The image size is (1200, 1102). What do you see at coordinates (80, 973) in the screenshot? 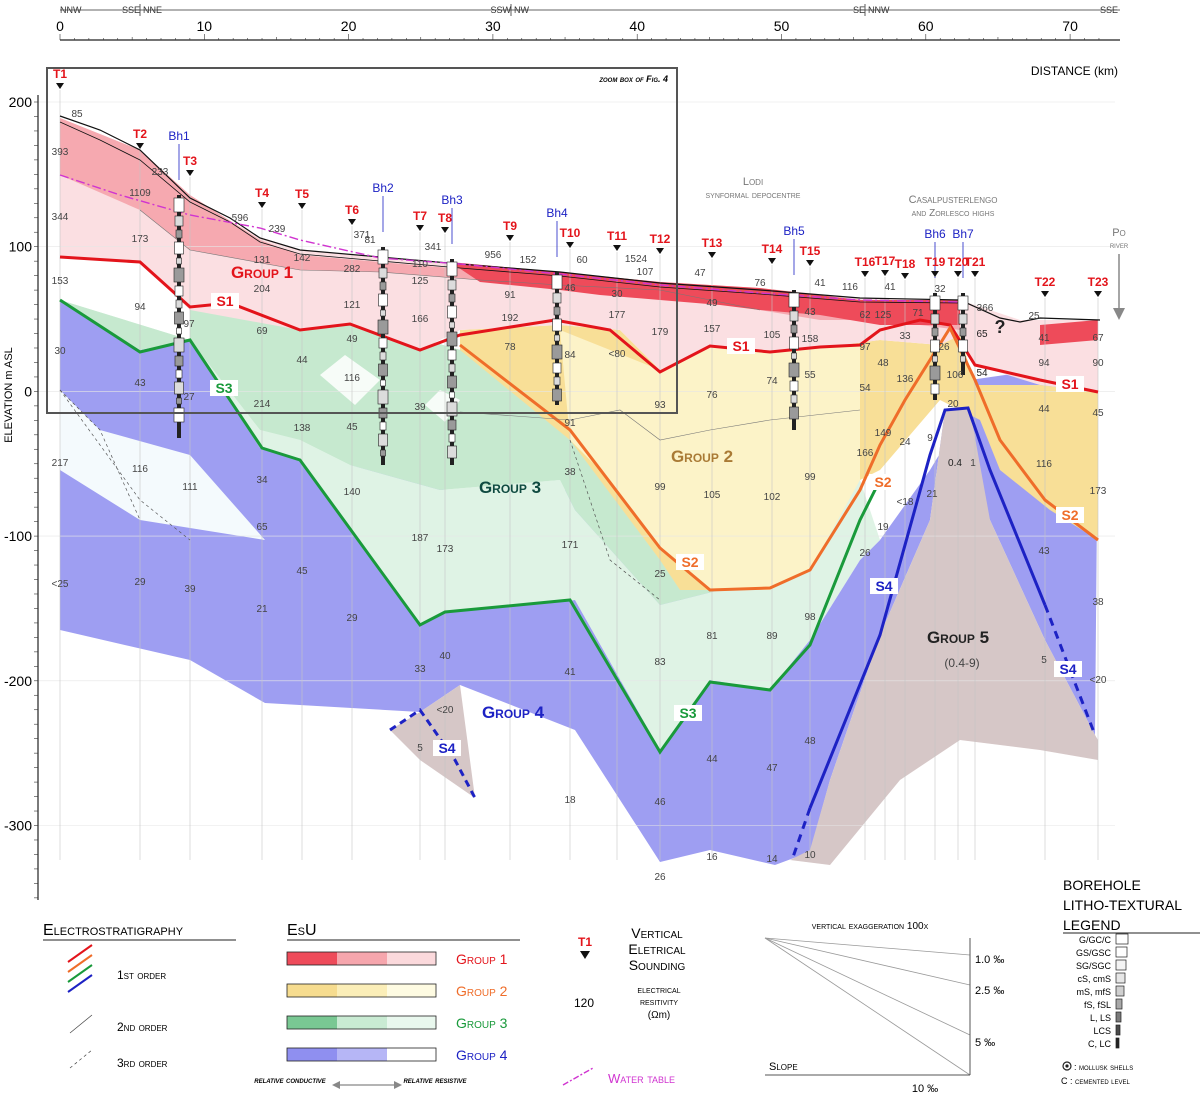
I see `legend-order1-green` at bounding box center [80, 973].